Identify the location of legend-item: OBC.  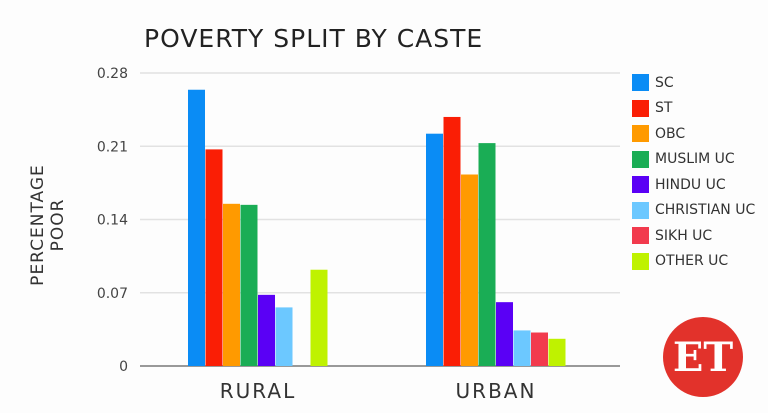
(693, 134).